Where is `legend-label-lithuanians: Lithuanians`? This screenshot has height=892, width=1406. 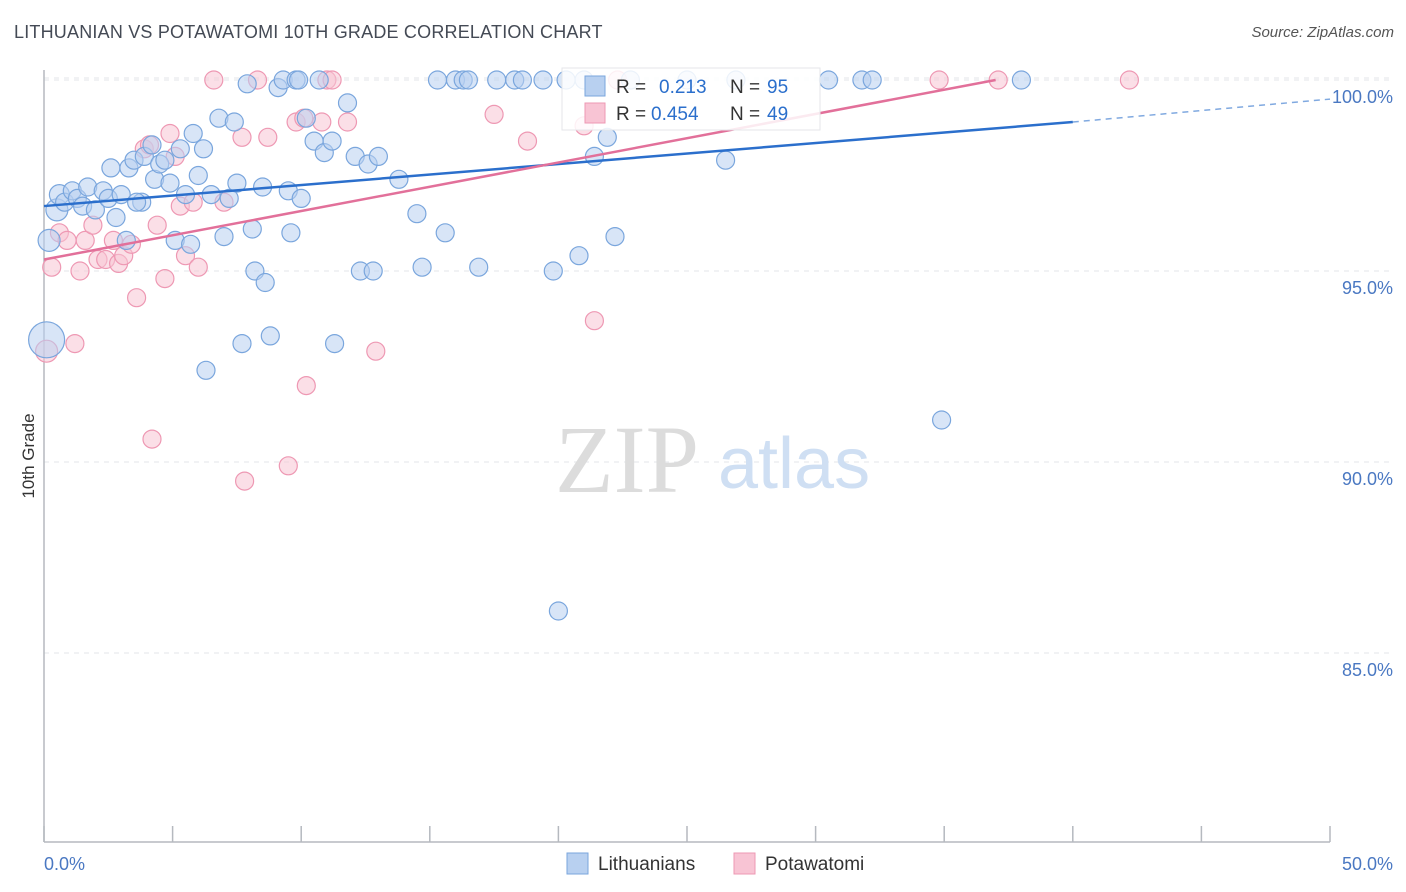
legend-label-lithuanians: Lithuanians is located at coordinates (646, 864).